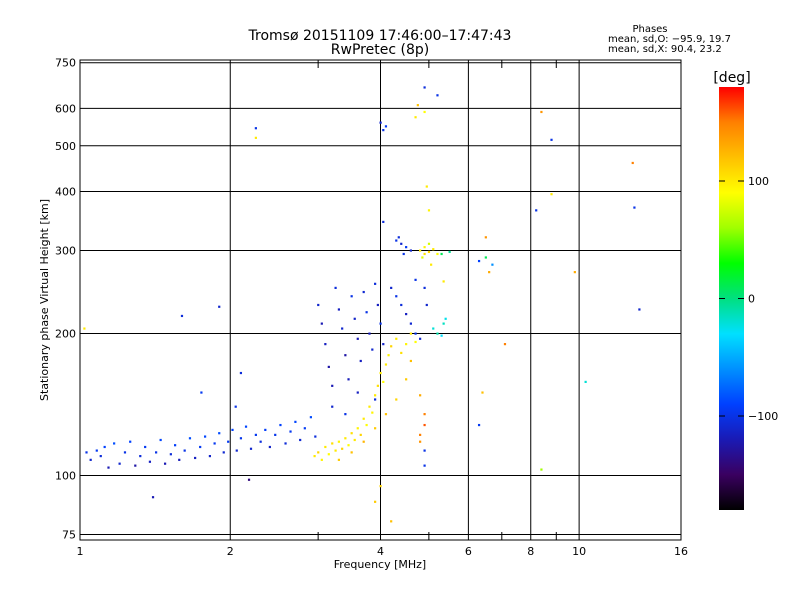 The width and height of the screenshot is (800, 600). I want to click on x-tick-label: 16, so click(681, 551).